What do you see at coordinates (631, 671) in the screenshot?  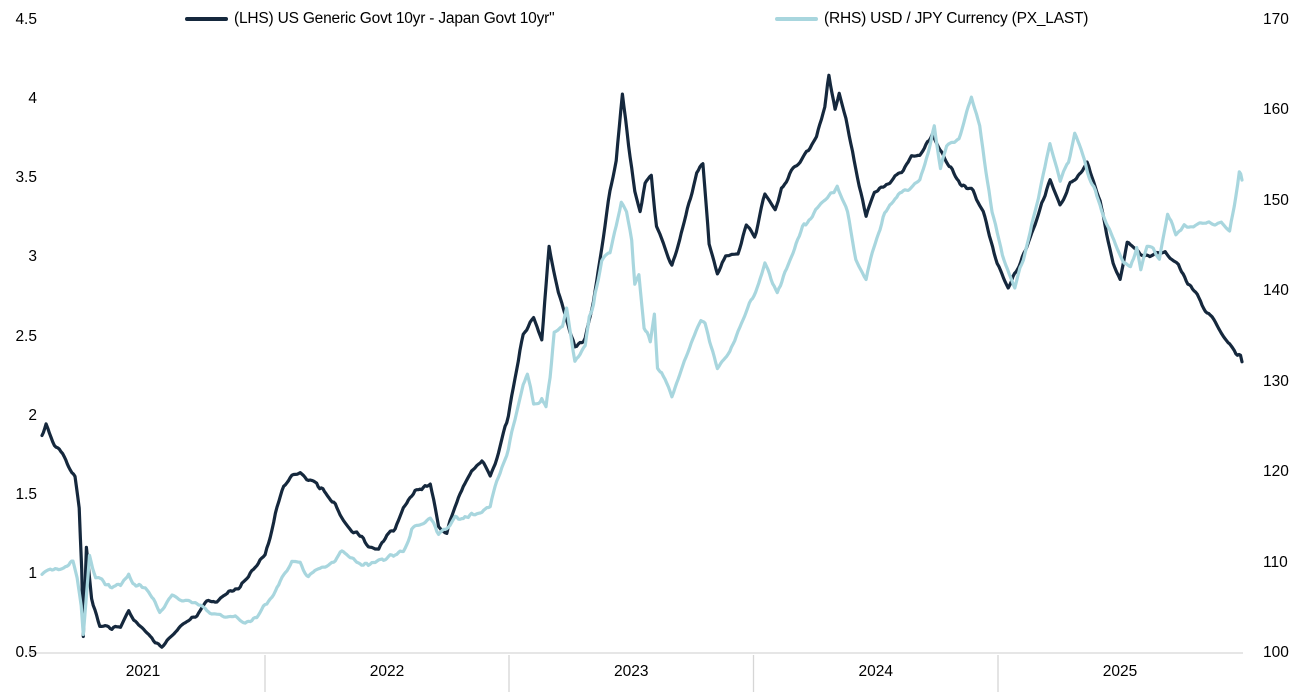 I see `x-axis-year-label: 2023` at bounding box center [631, 671].